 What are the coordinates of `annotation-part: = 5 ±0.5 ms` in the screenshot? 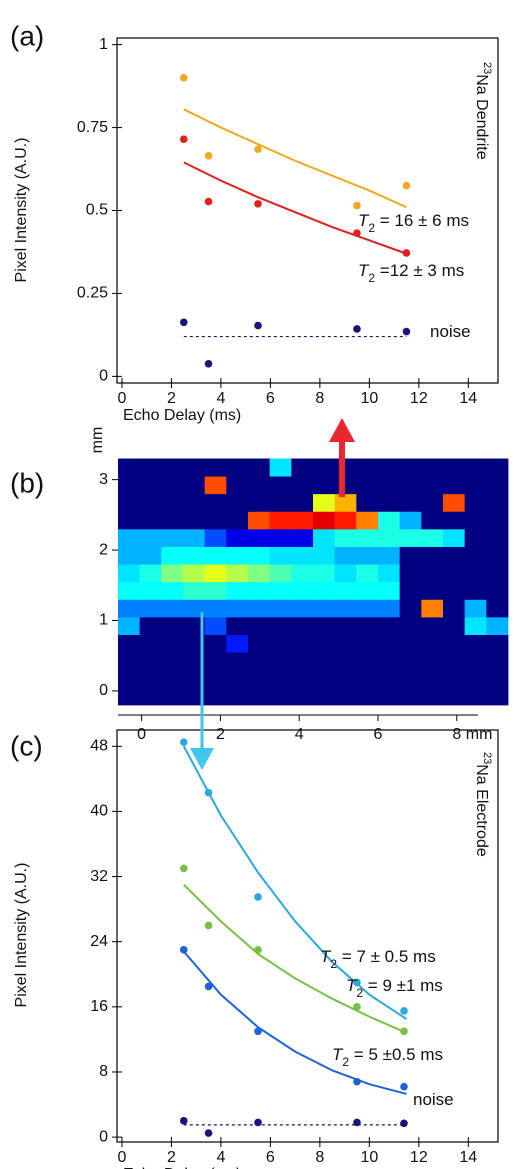 It's located at (396, 1054).